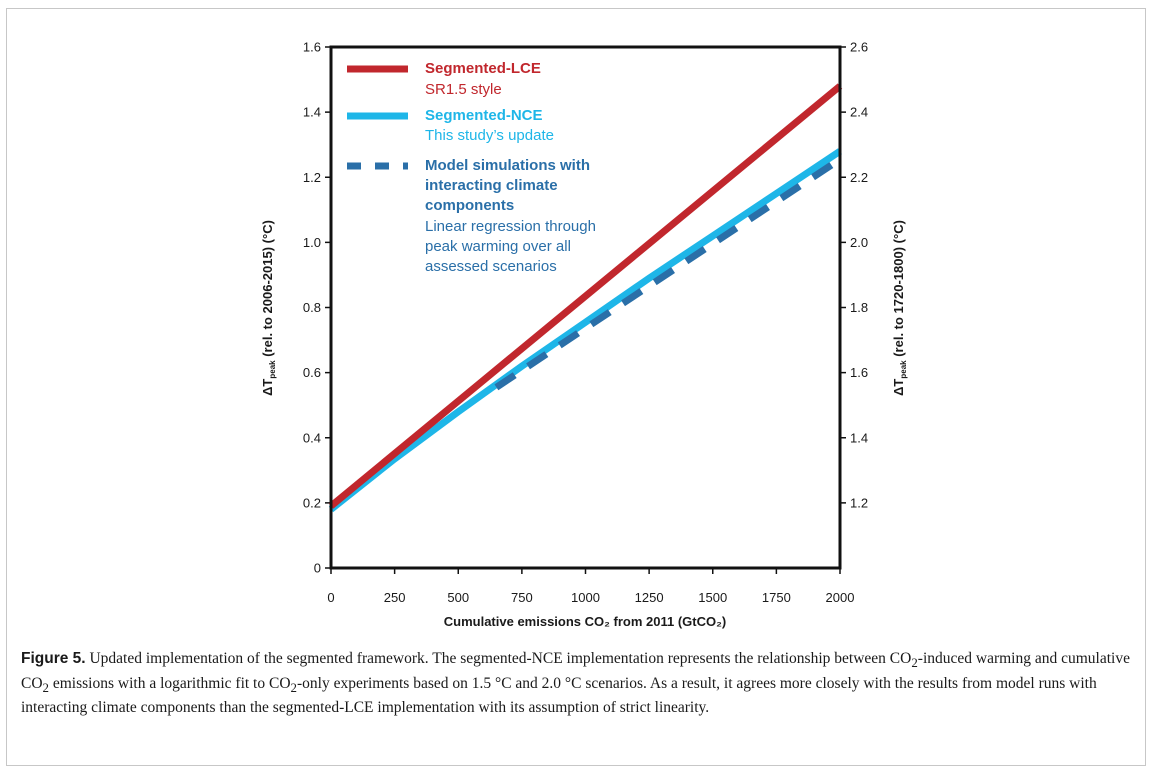 Image resolution: width=1152 pixels, height=772 pixels. I want to click on x-tick-label: 500, so click(458, 597).